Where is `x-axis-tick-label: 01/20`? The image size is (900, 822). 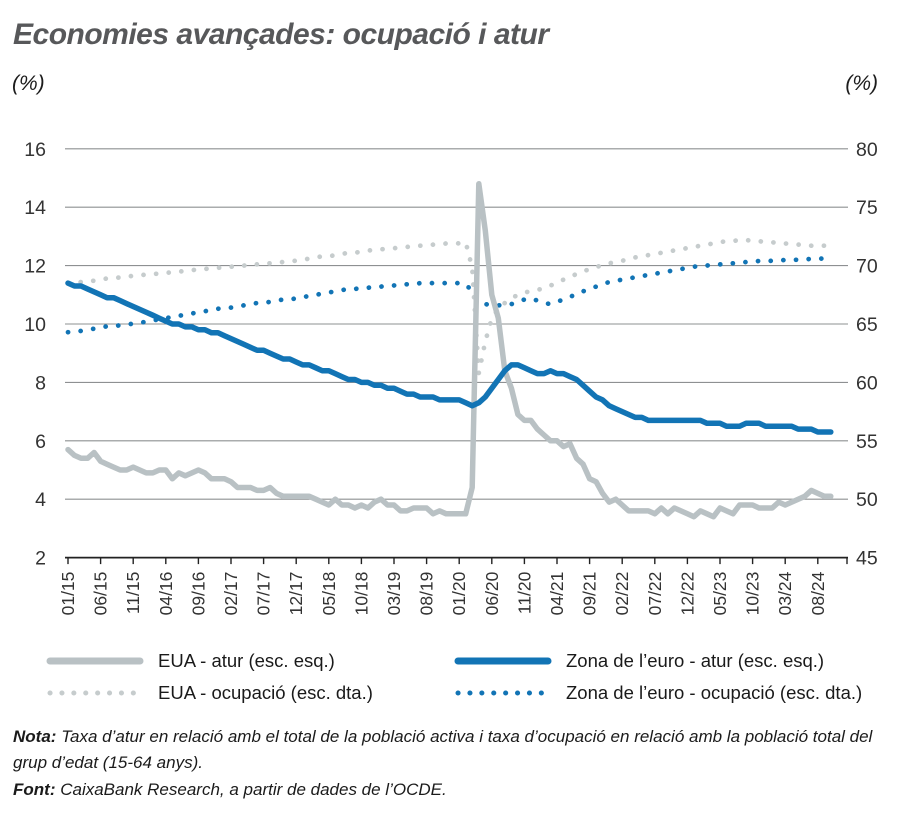 x-axis-tick-label: 01/20 is located at coordinates (459, 593).